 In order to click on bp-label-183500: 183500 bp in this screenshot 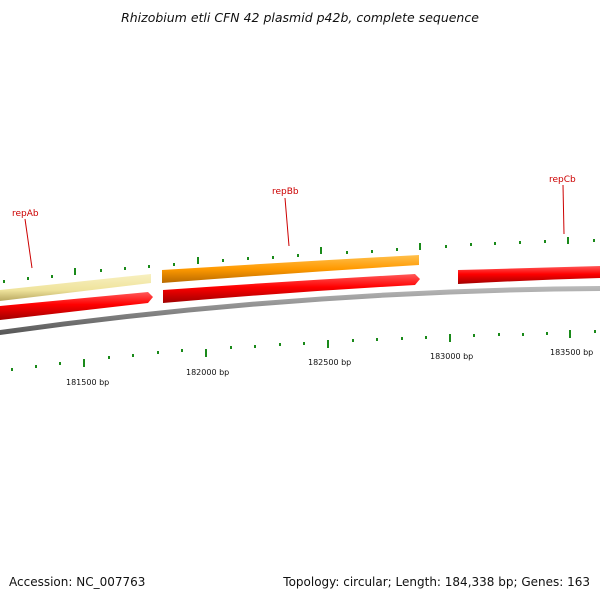, I will do `click(571, 352)`.